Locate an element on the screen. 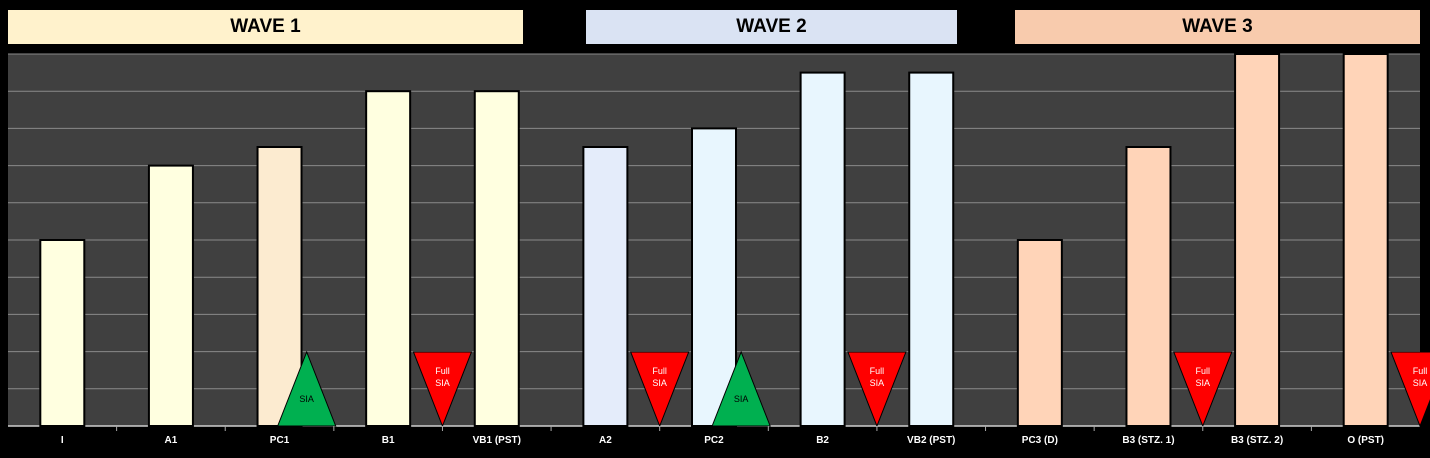  x-tick-label: B2 is located at coordinates (822, 440).